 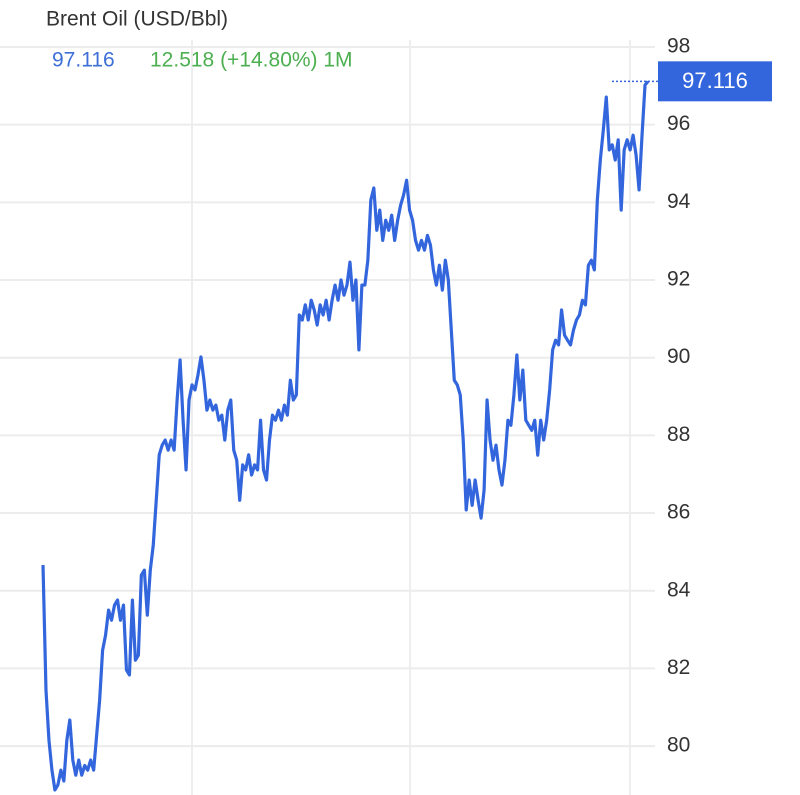 I want to click on chart-title: Brent Oil (USD/Bbl), so click(x=137, y=19).